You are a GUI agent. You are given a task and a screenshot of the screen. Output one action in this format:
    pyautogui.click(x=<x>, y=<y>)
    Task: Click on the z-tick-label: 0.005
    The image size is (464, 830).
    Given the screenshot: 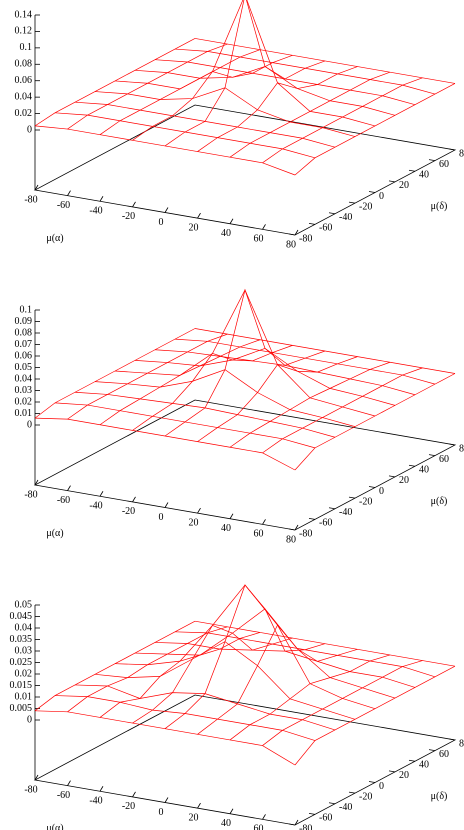 What is the action you would take?
    pyautogui.click(x=21, y=708)
    